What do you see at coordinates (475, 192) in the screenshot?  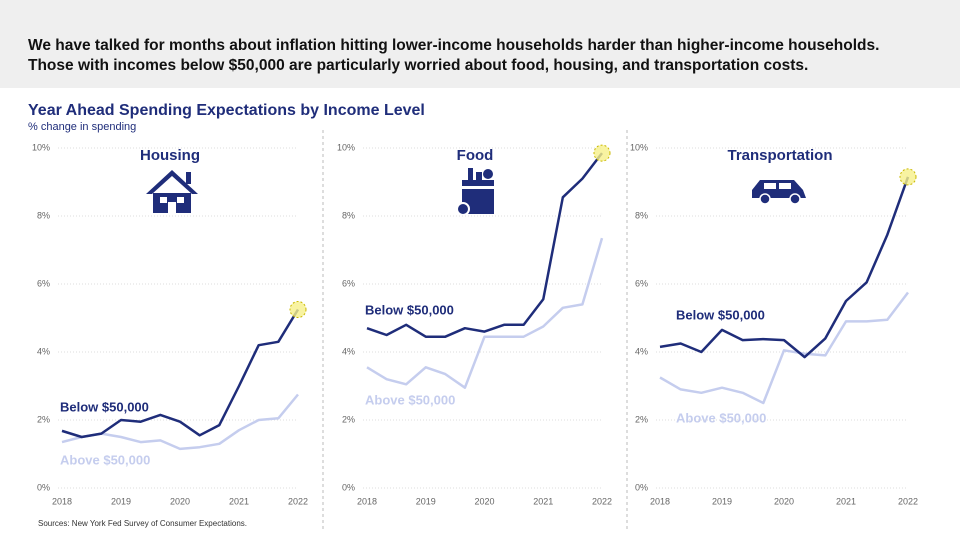 I see `grocery-icon` at bounding box center [475, 192].